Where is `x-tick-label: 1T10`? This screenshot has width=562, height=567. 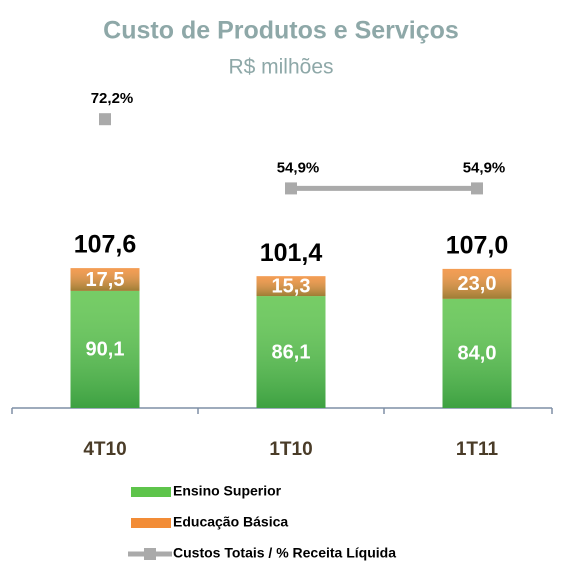 x-tick-label: 1T10 is located at coordinates (290, 449).